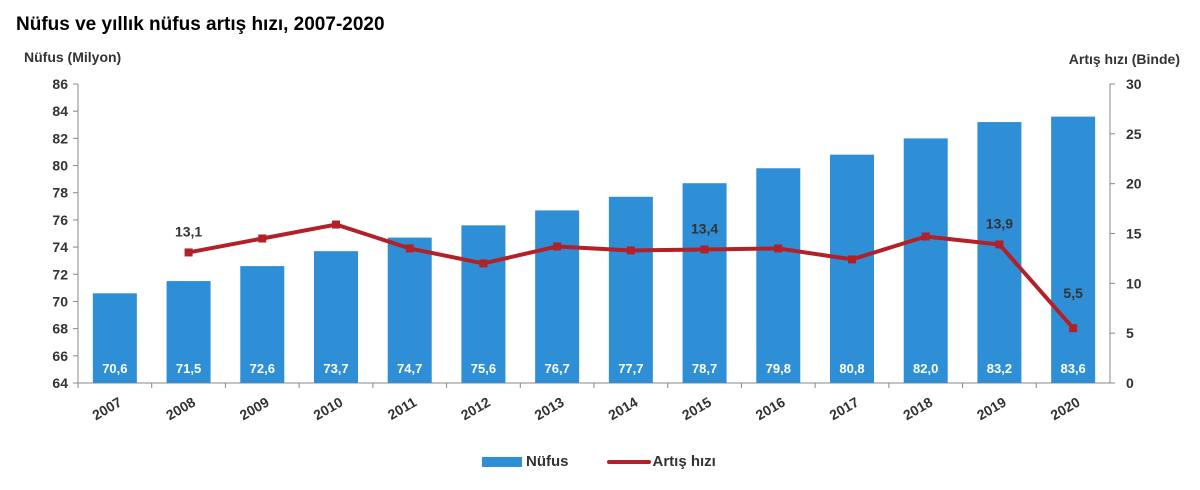 This screenshot has width=1200, height=490. Describe the element at coordinates (106, 409) in the screenshot. I see `x-tick-label: 2007` at that location.